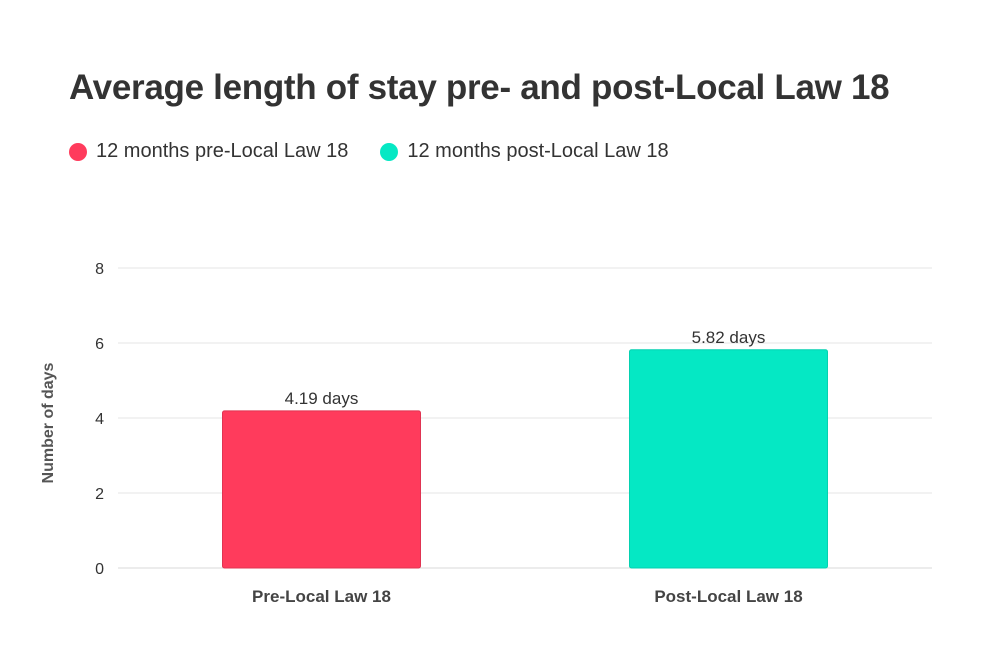 This screenshot has width=1000, height=667. I want to click on x-tick-label-pre-local-law-18: Pre-Local Law 18, so click(321, 596).